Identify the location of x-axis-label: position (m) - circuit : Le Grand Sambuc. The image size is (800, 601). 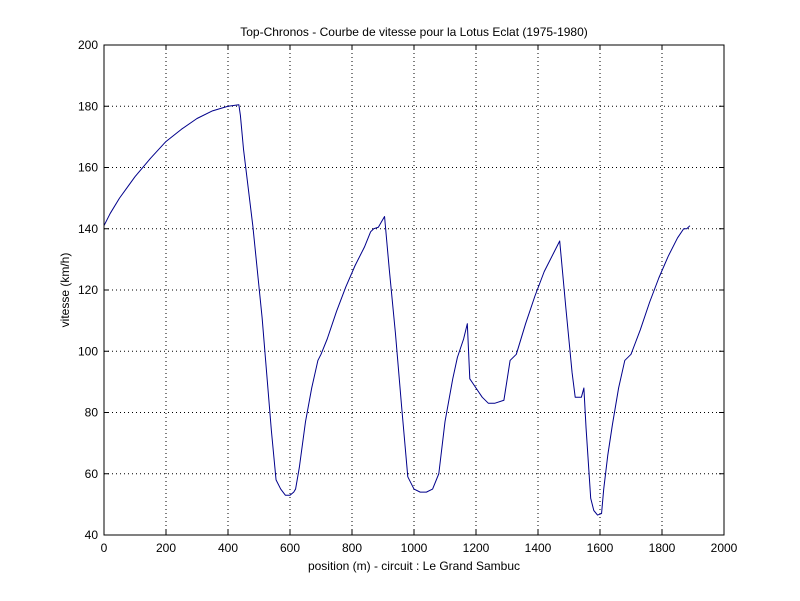
(414, 566).